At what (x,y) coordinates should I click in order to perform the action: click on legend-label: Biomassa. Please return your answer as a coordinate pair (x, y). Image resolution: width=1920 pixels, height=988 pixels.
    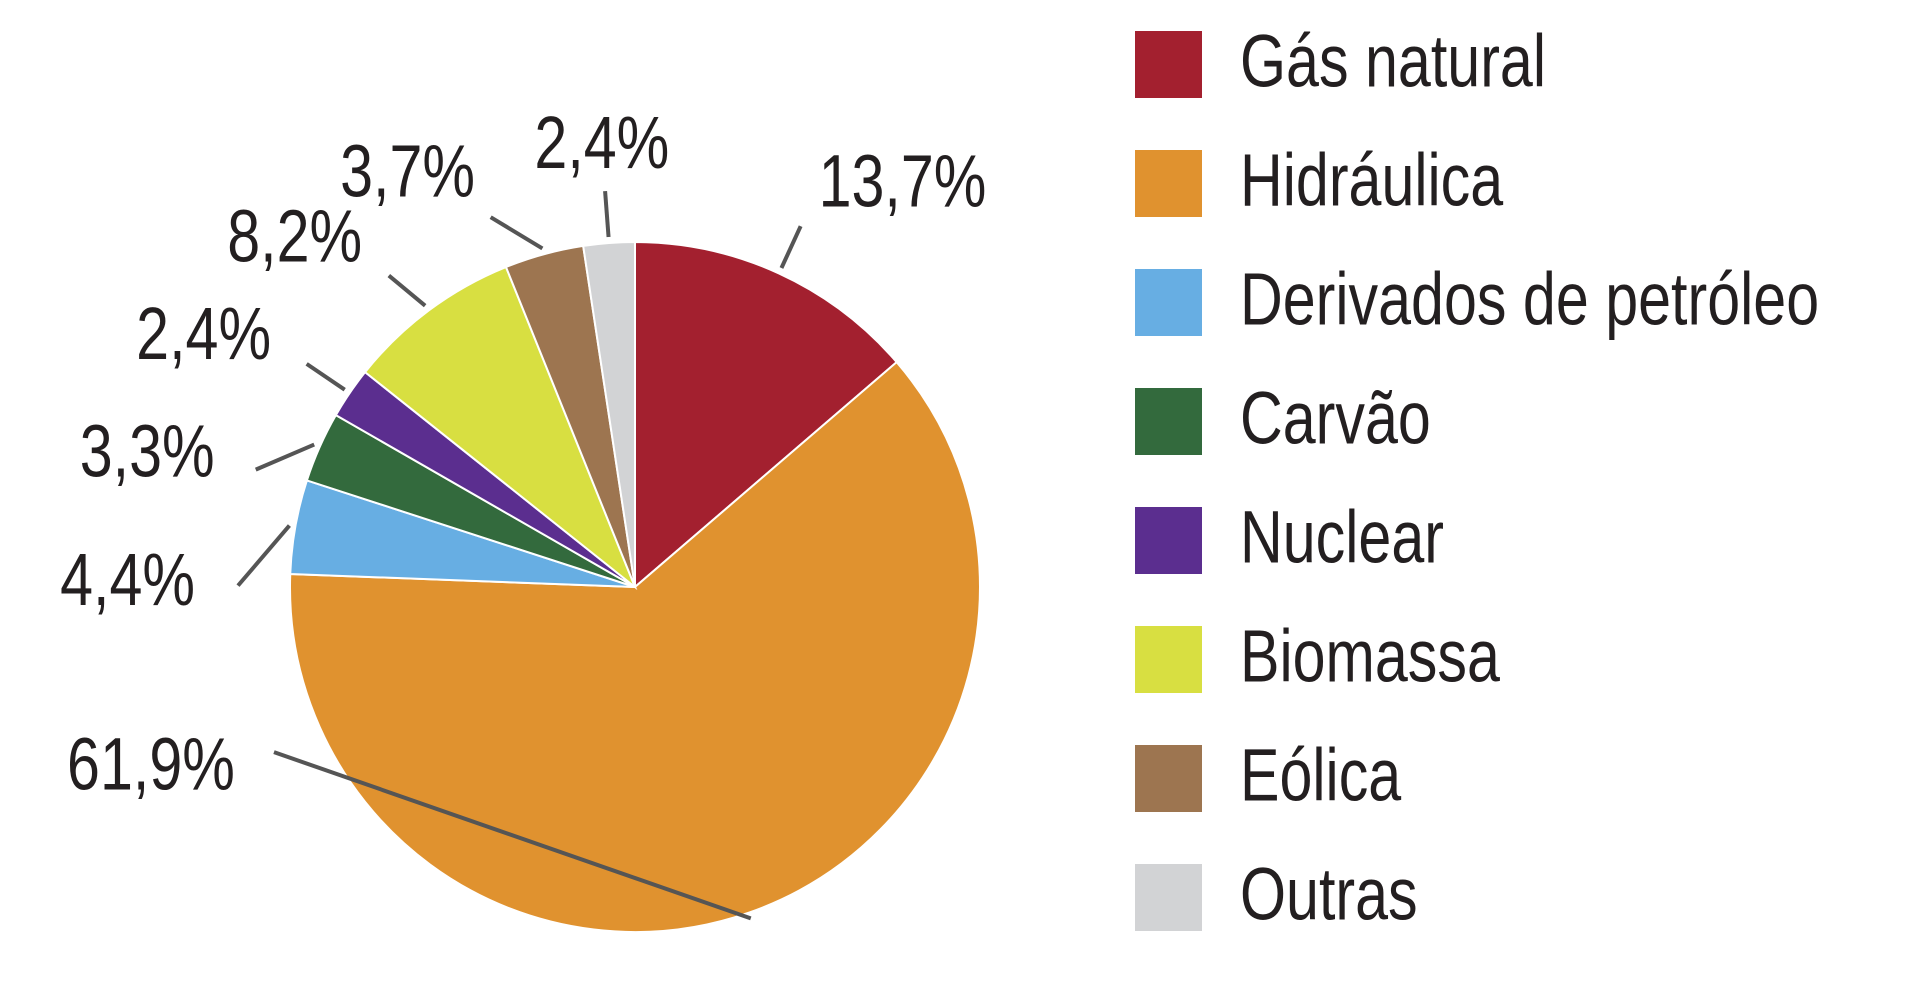
    Looking at the image, I should click on (1370, 656).